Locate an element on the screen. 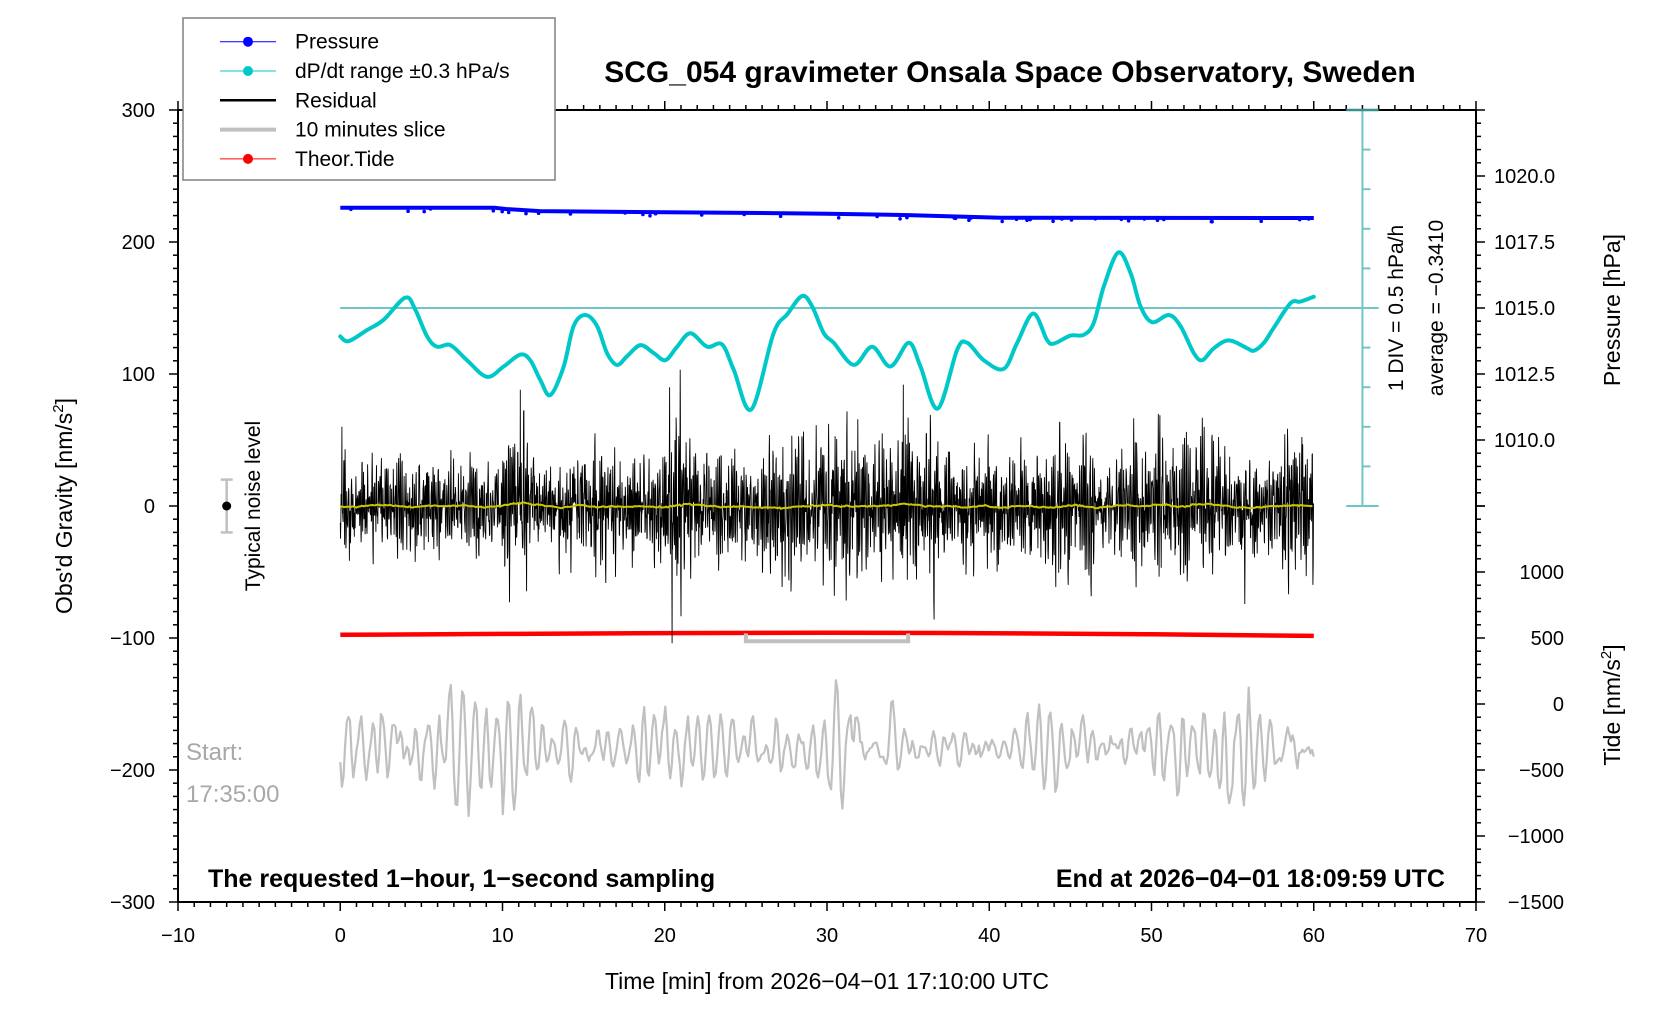  y-axis-pressure-title: Pressure [hPa] is located at coordinates (1612, 310).